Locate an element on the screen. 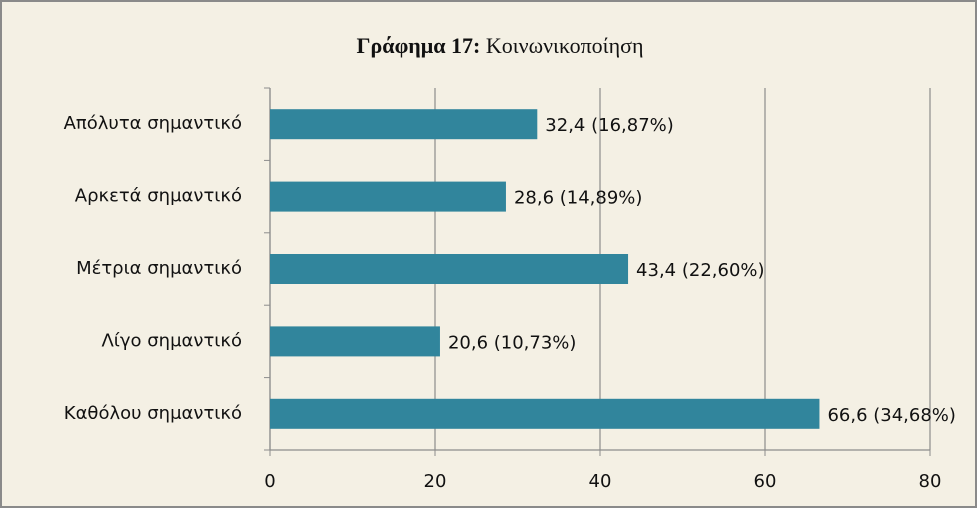 This screenshot has height=508, width=977. y-tick-label: Μέτρια σημαντικό is located at coordinates (159, 268).